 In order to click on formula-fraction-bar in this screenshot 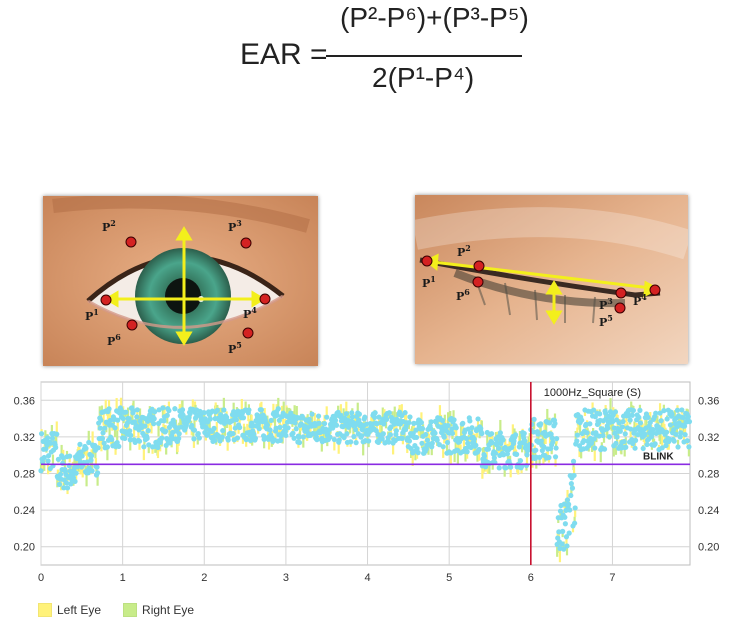, I will do `click(424, 56)`.